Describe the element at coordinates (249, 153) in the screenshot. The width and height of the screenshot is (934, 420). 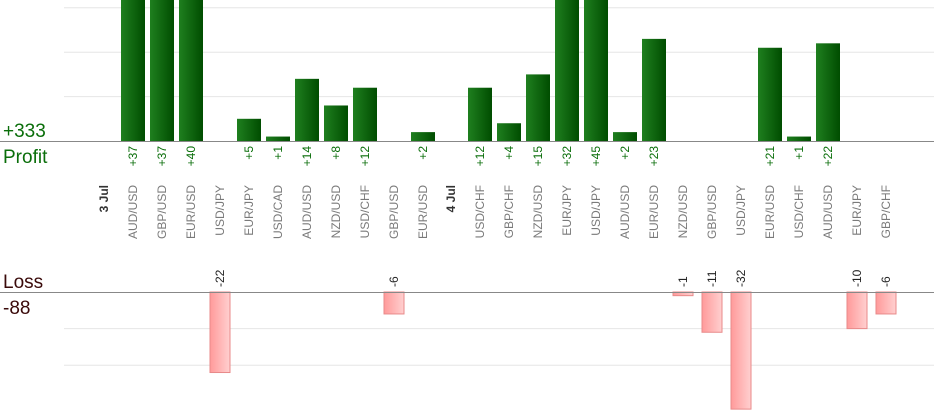
I see `value-label: +5` at that location.